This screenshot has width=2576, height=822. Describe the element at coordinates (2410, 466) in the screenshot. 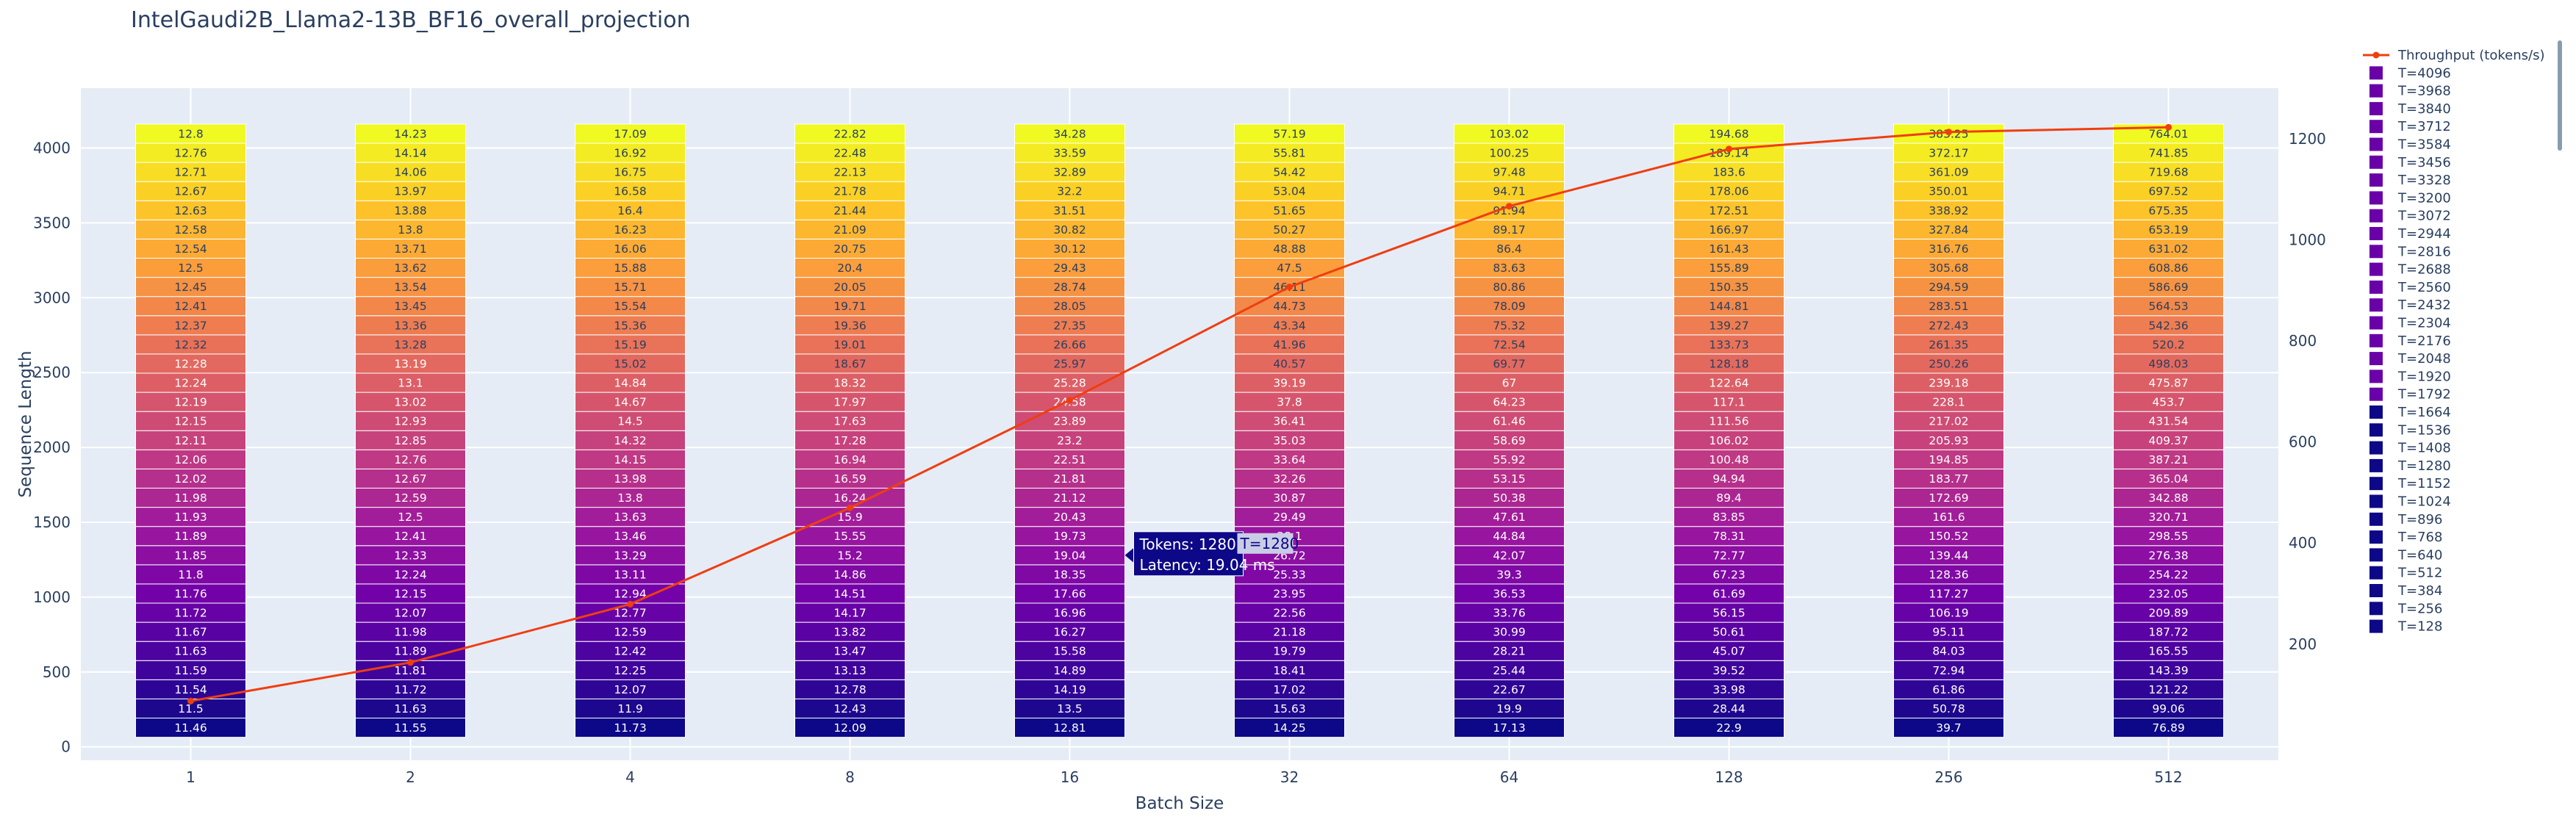

I see `legend-item: T=1280` at that location.